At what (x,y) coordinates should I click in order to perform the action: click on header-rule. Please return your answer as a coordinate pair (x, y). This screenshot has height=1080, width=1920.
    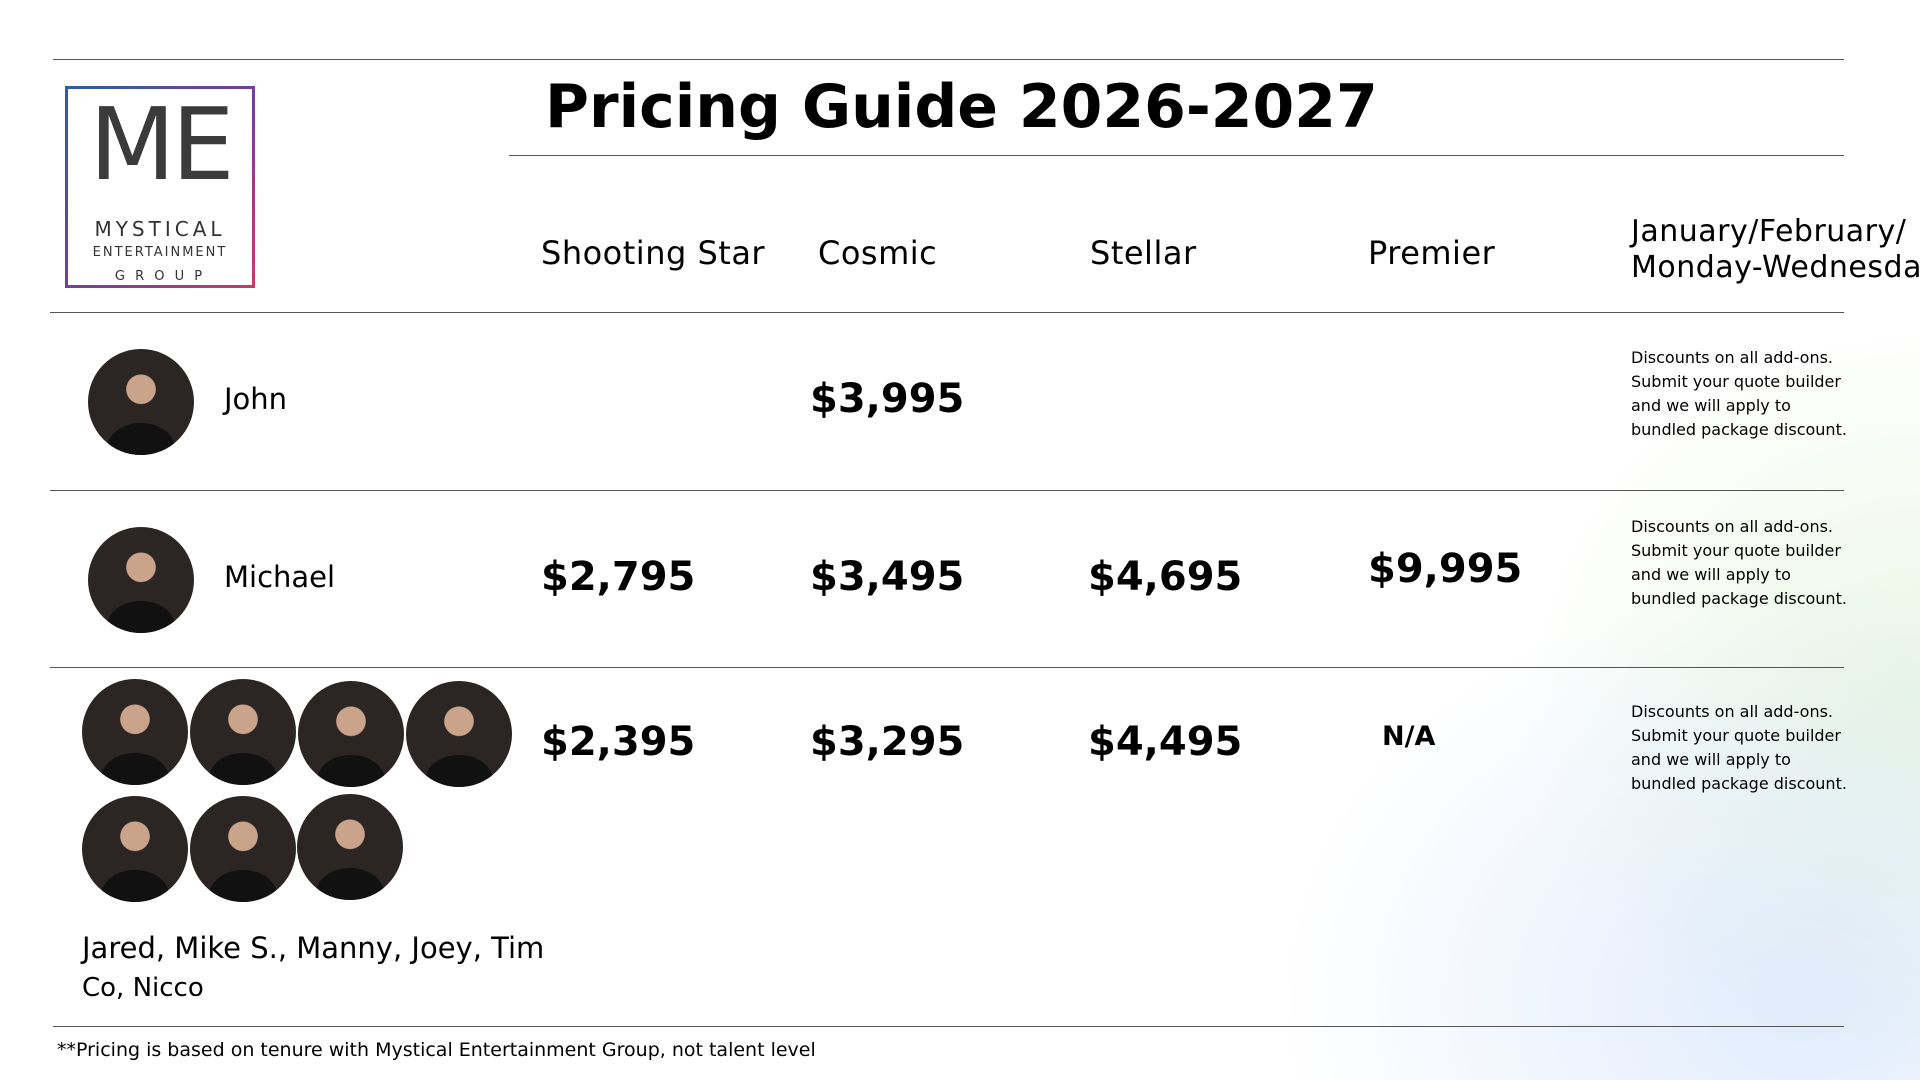
    Looking at the image, I should click on (947, 312).